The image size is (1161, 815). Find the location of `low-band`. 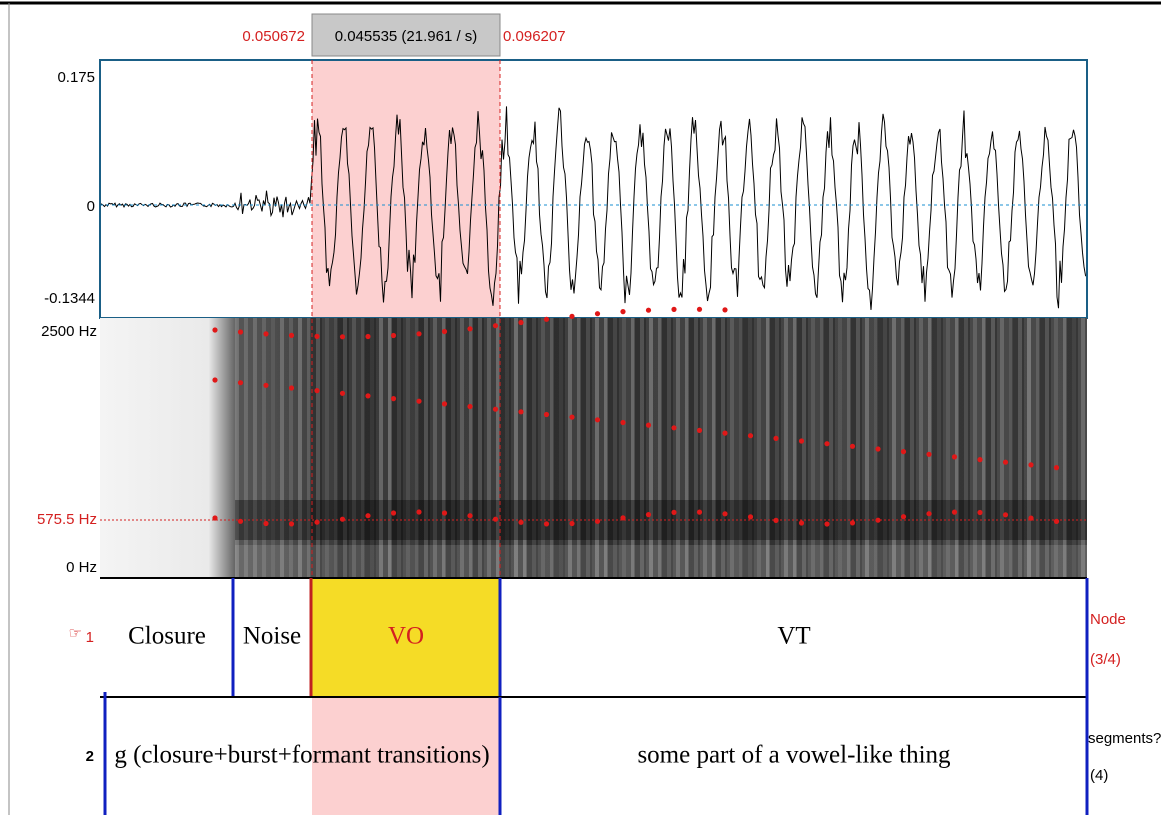

low-band is located at coordinates (661, 561).